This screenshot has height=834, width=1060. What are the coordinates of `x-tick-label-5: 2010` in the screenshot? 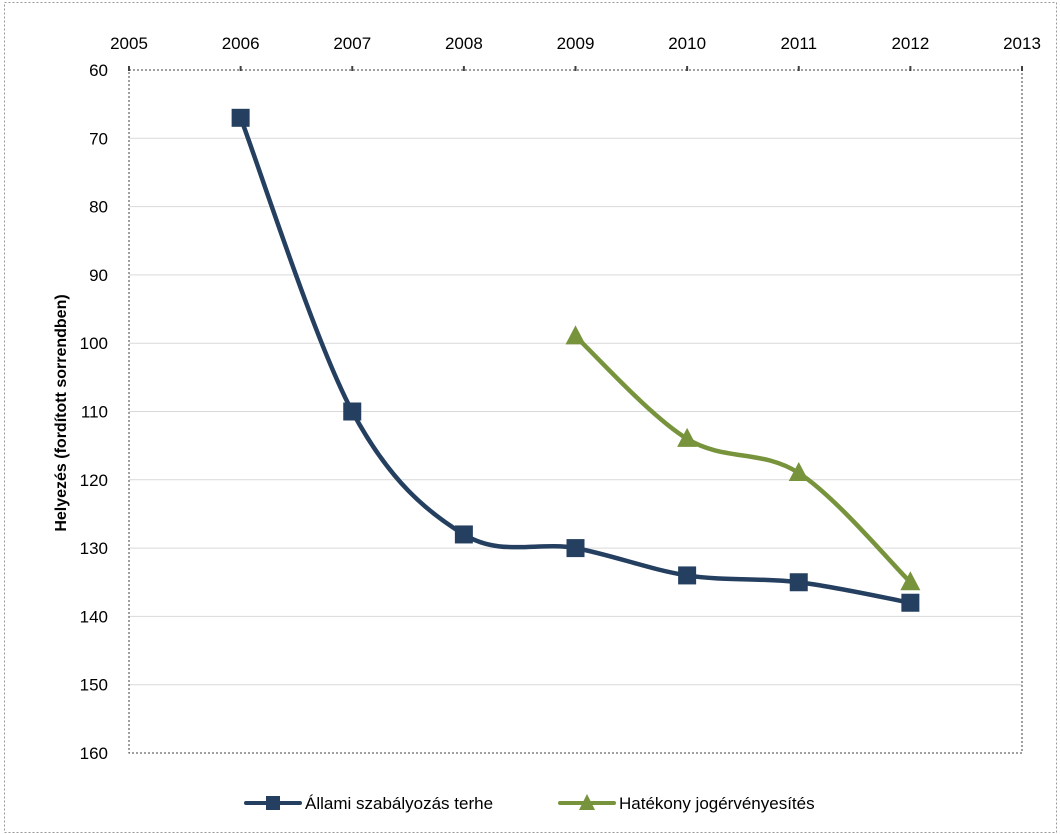 It's located at (687, 43).